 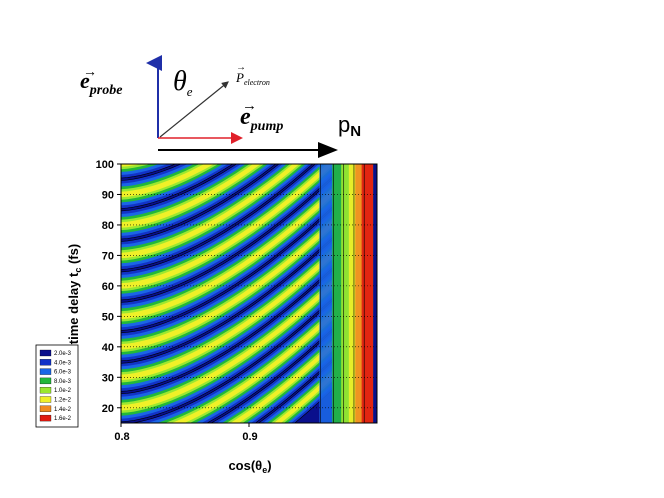 I want to click on probe-vector-arrow-mark: →, so click(x=90, y=71).